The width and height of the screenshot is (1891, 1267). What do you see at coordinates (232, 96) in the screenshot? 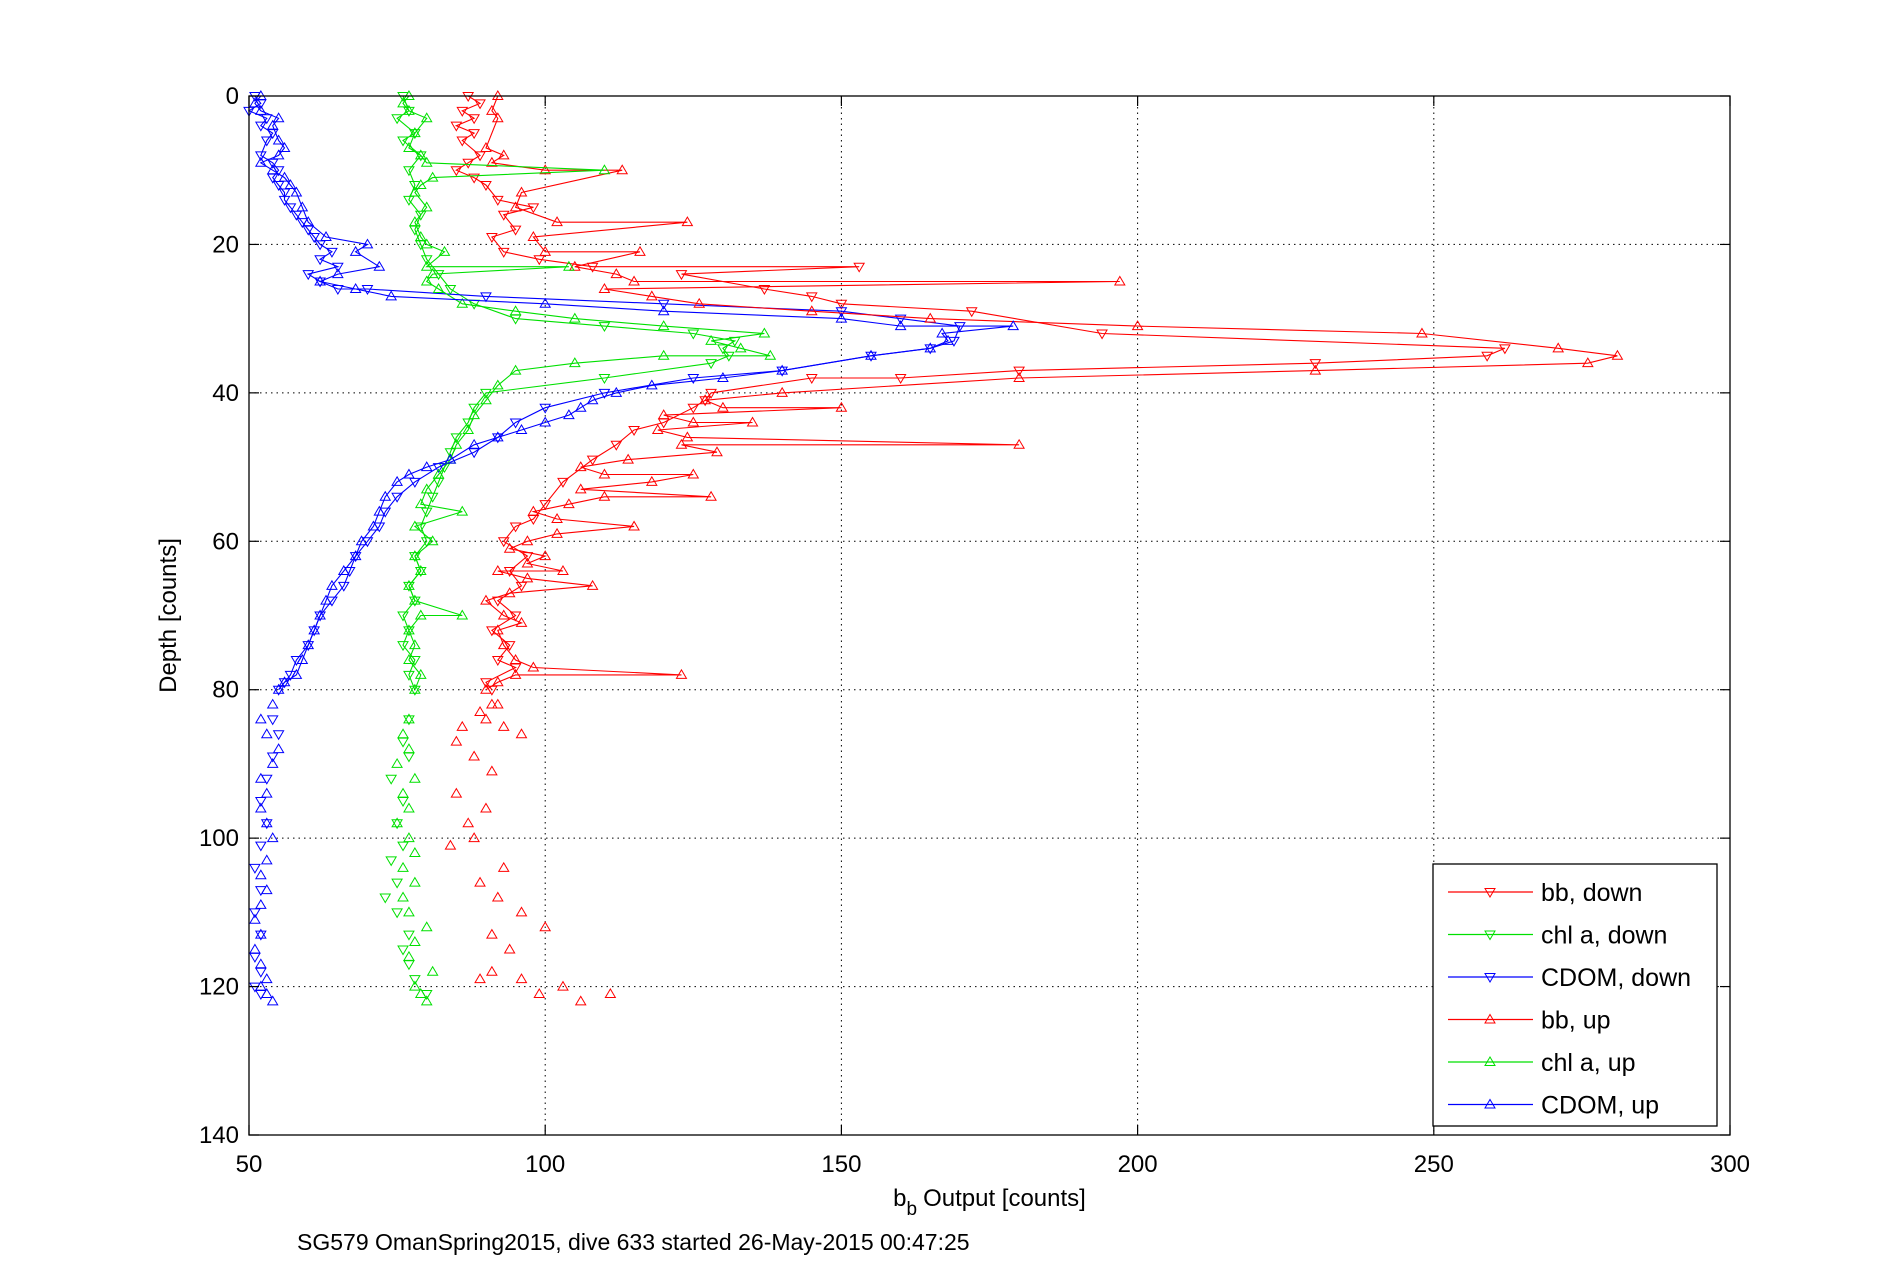
I see `y-tick-label: 0` at bounding box center [232, 96].